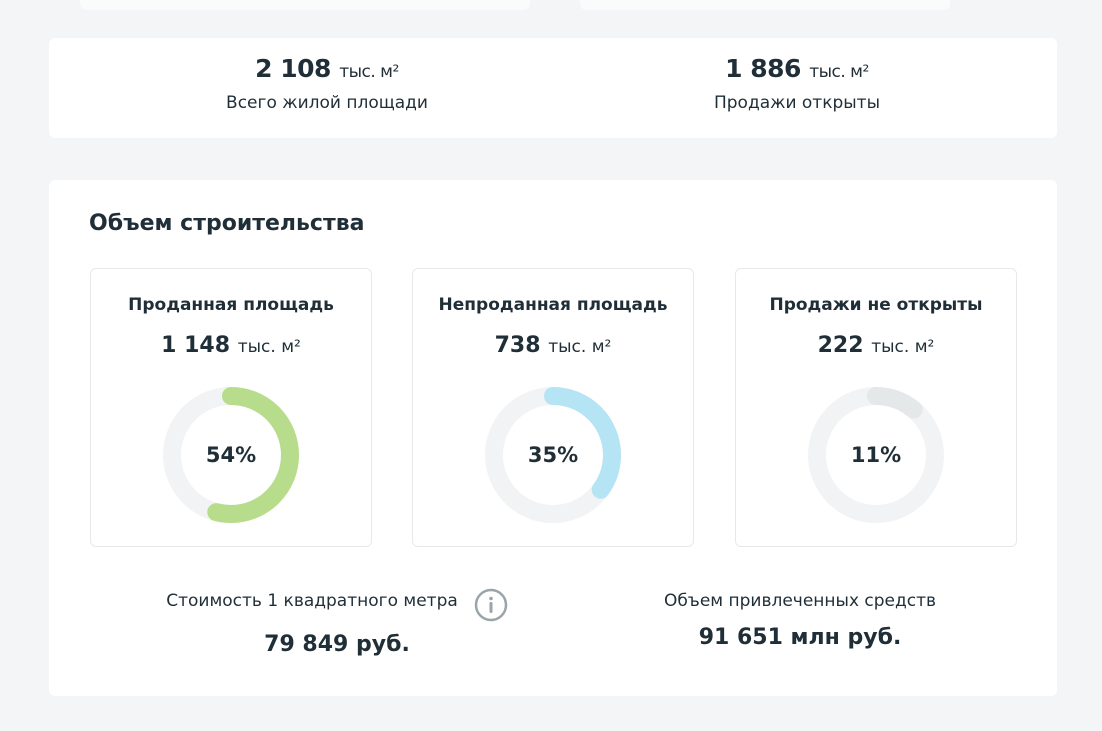 This screenshot has width=1102, height=731. I want to click on stat-title: Непроданная площадь, so click(553, 305).